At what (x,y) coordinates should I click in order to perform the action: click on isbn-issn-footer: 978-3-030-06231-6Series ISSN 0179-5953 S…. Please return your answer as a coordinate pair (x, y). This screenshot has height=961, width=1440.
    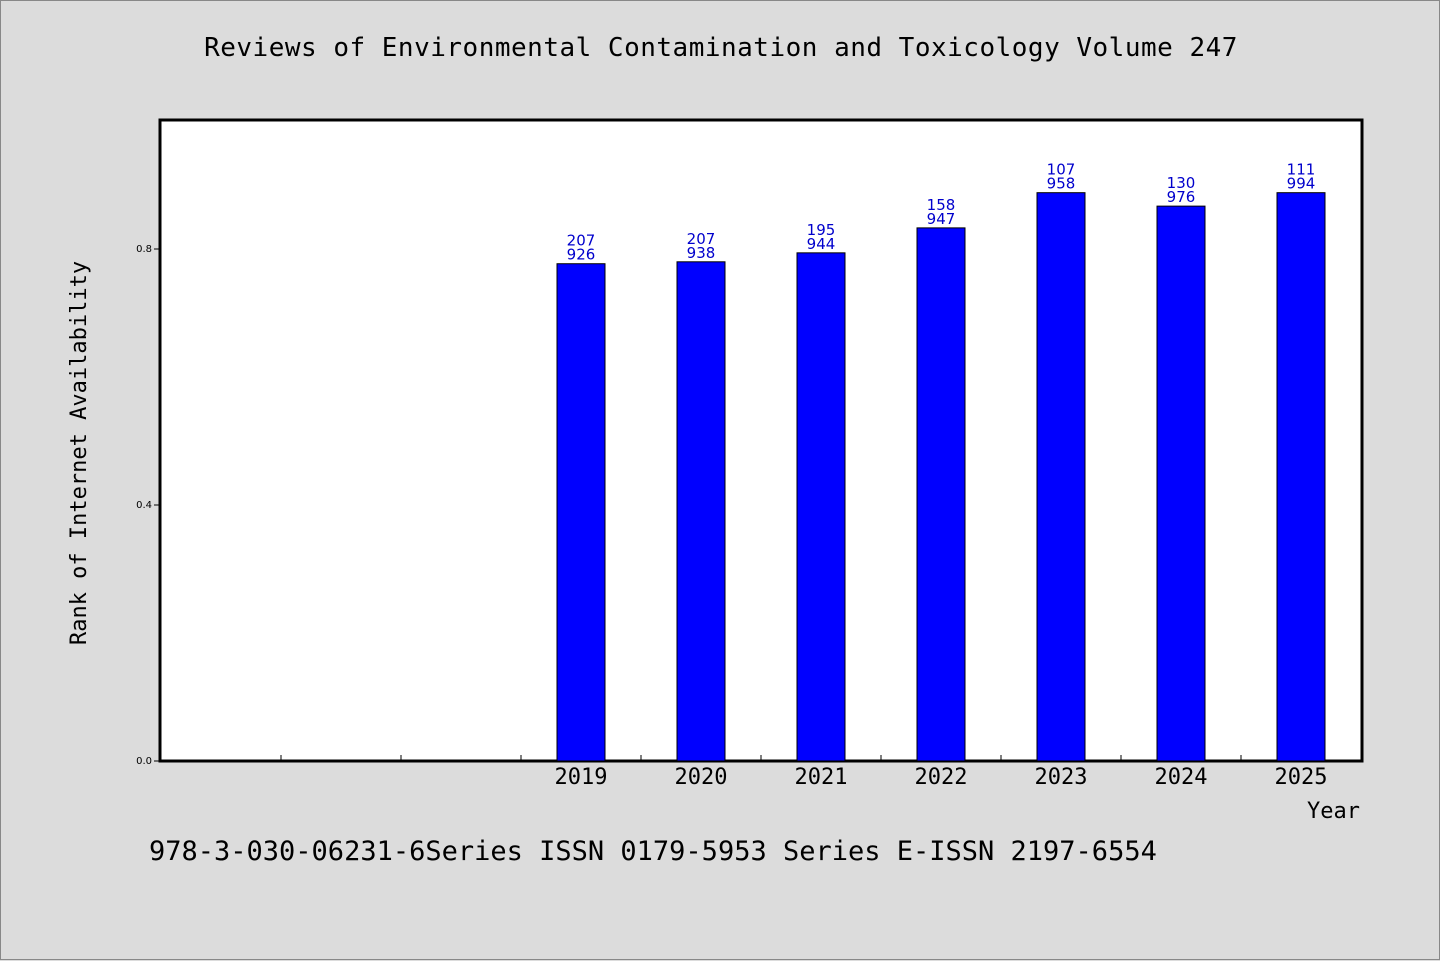
    Looking at the image, I should click on (653, 851).